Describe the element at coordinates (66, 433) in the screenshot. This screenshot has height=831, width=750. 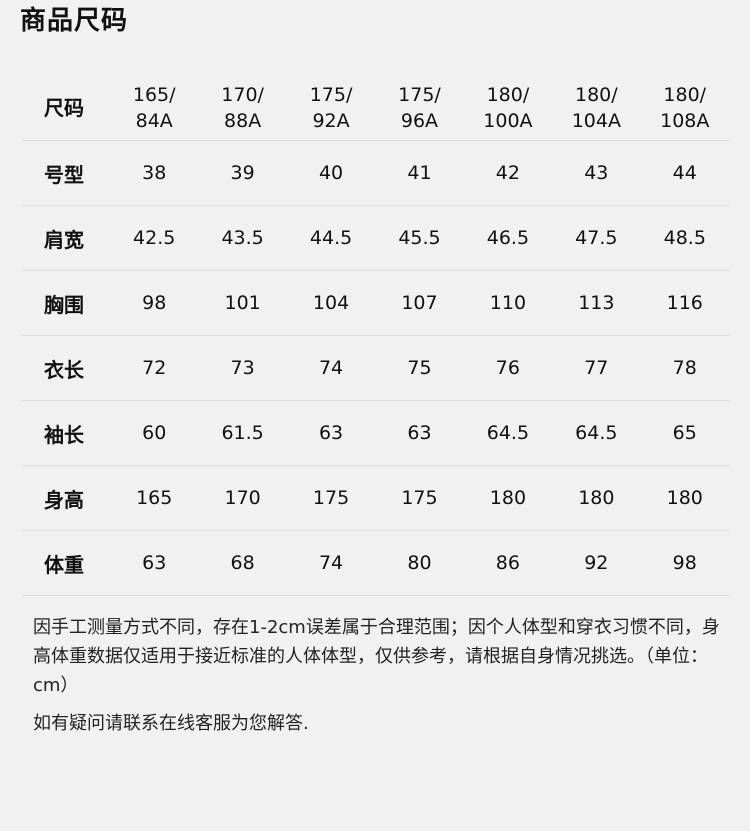
I see `row-label: 袖长` at that location.